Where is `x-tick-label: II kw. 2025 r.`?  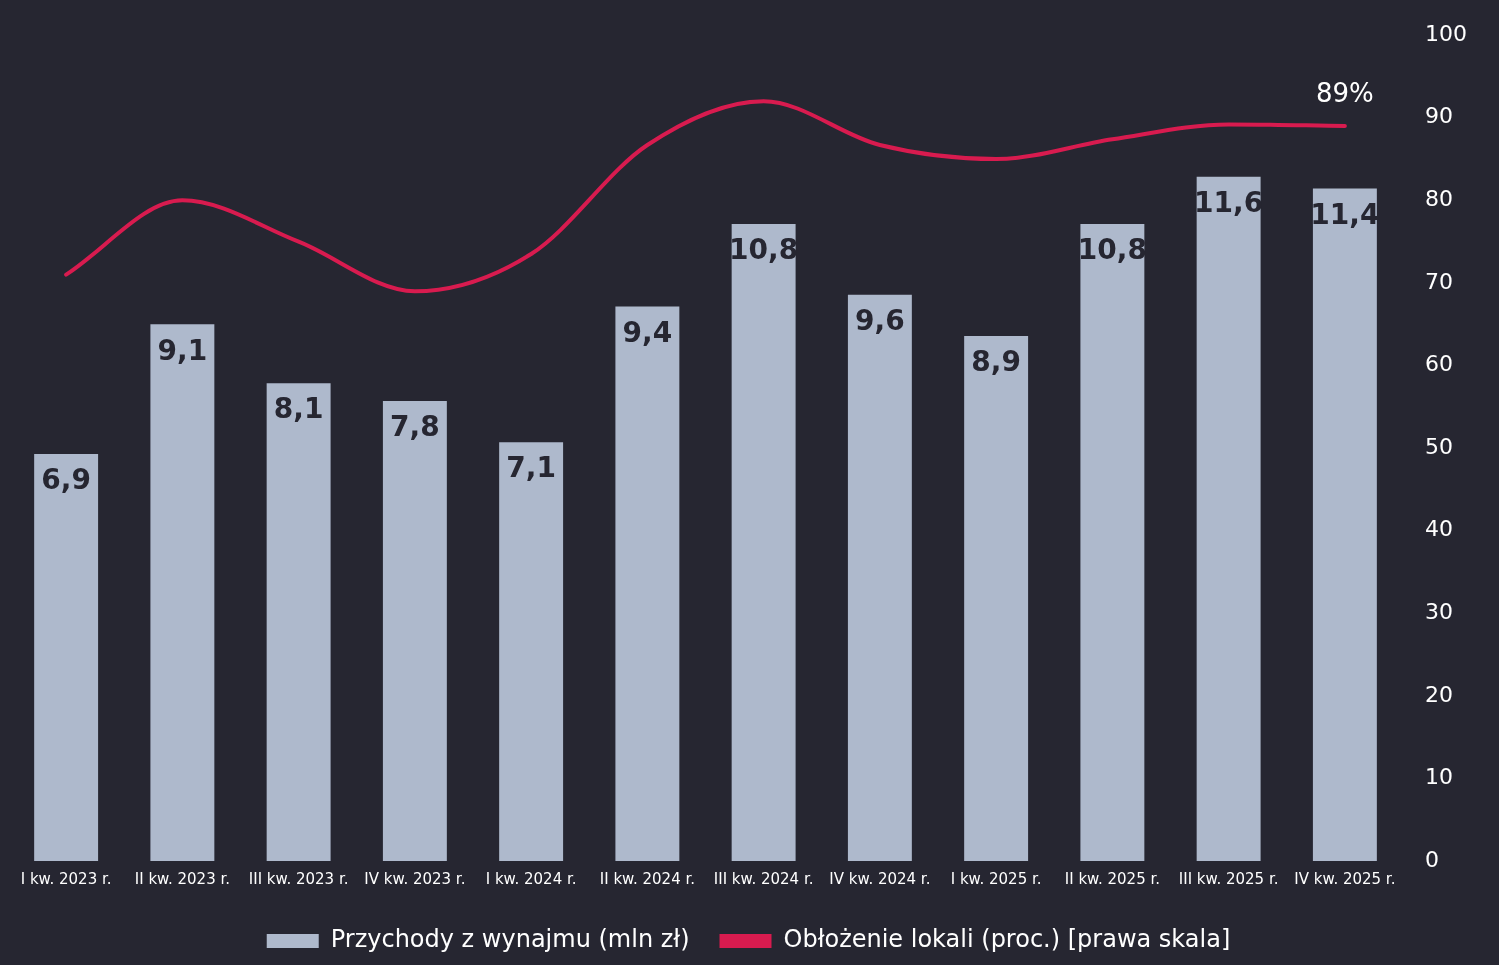
x-tick-label: II kw. 2025 r. is located at coordinates (1112, 878).